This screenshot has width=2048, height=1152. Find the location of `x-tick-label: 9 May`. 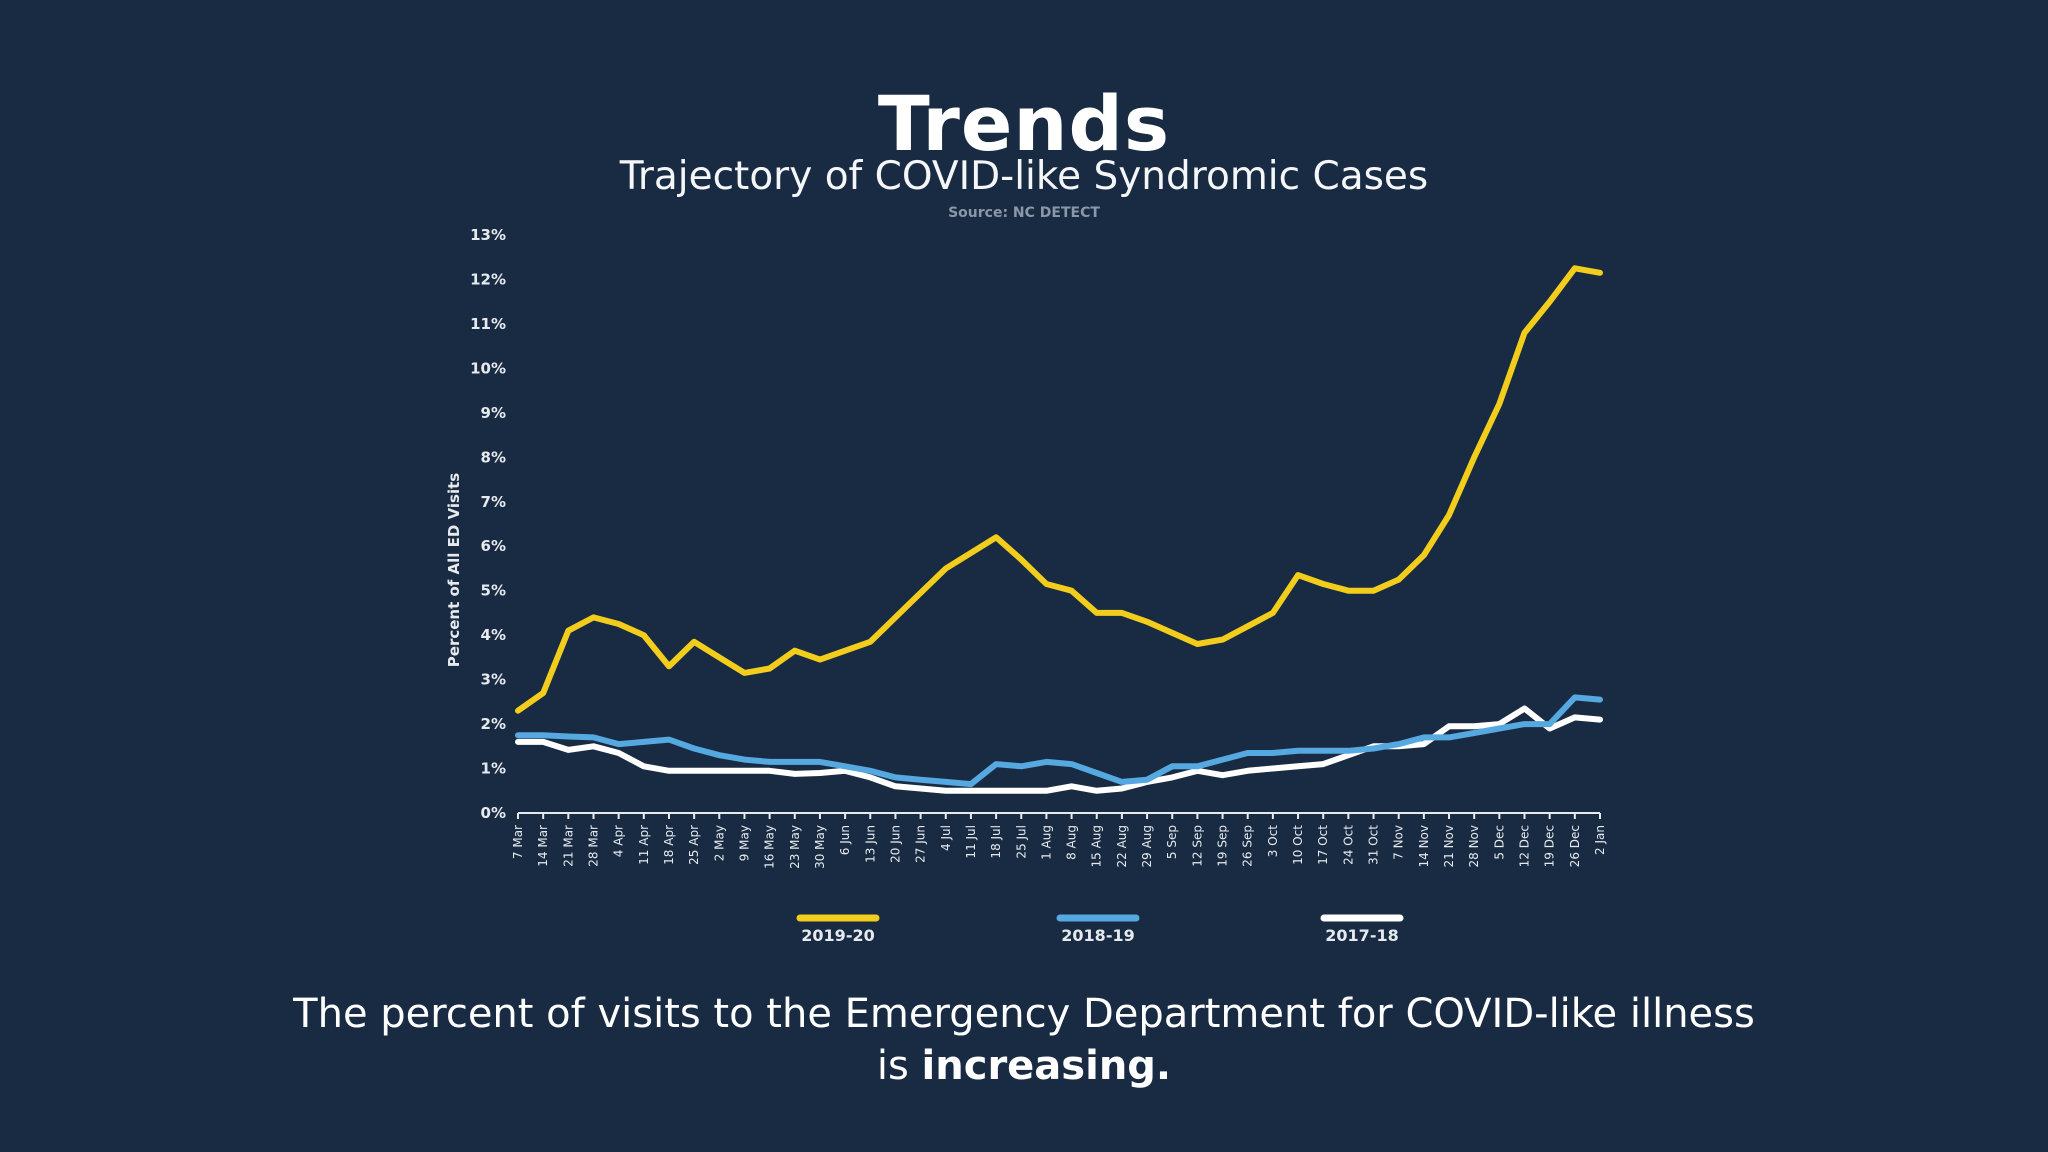

x-tick-label: 9 May is located at coordinates (744, 843).